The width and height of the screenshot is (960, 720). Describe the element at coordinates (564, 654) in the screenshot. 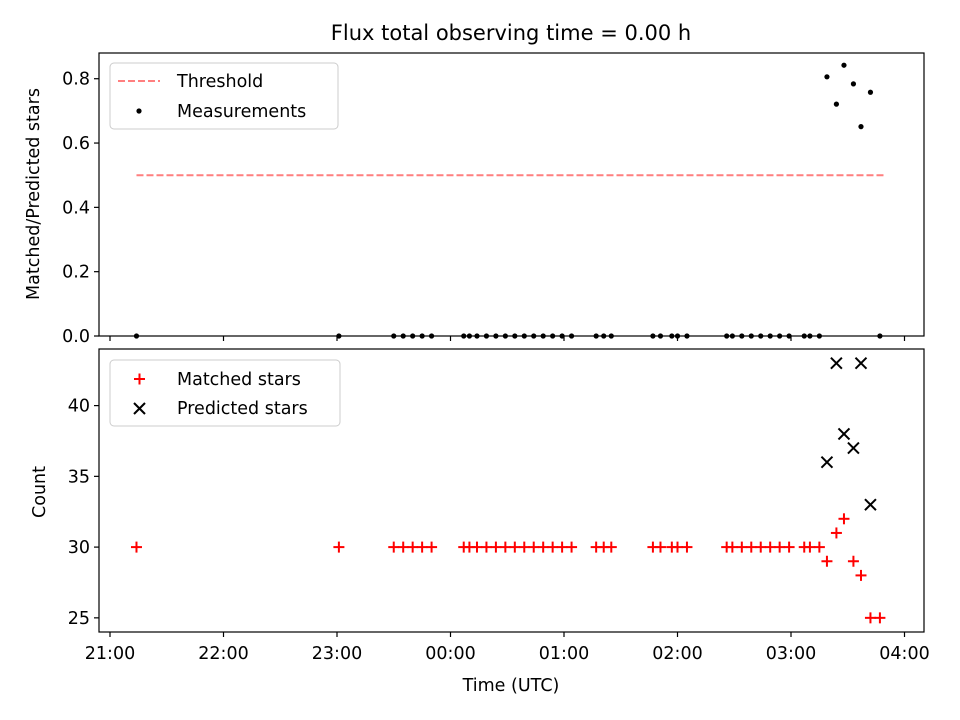

I see `x-tick-label-4: 01:00` at that location.